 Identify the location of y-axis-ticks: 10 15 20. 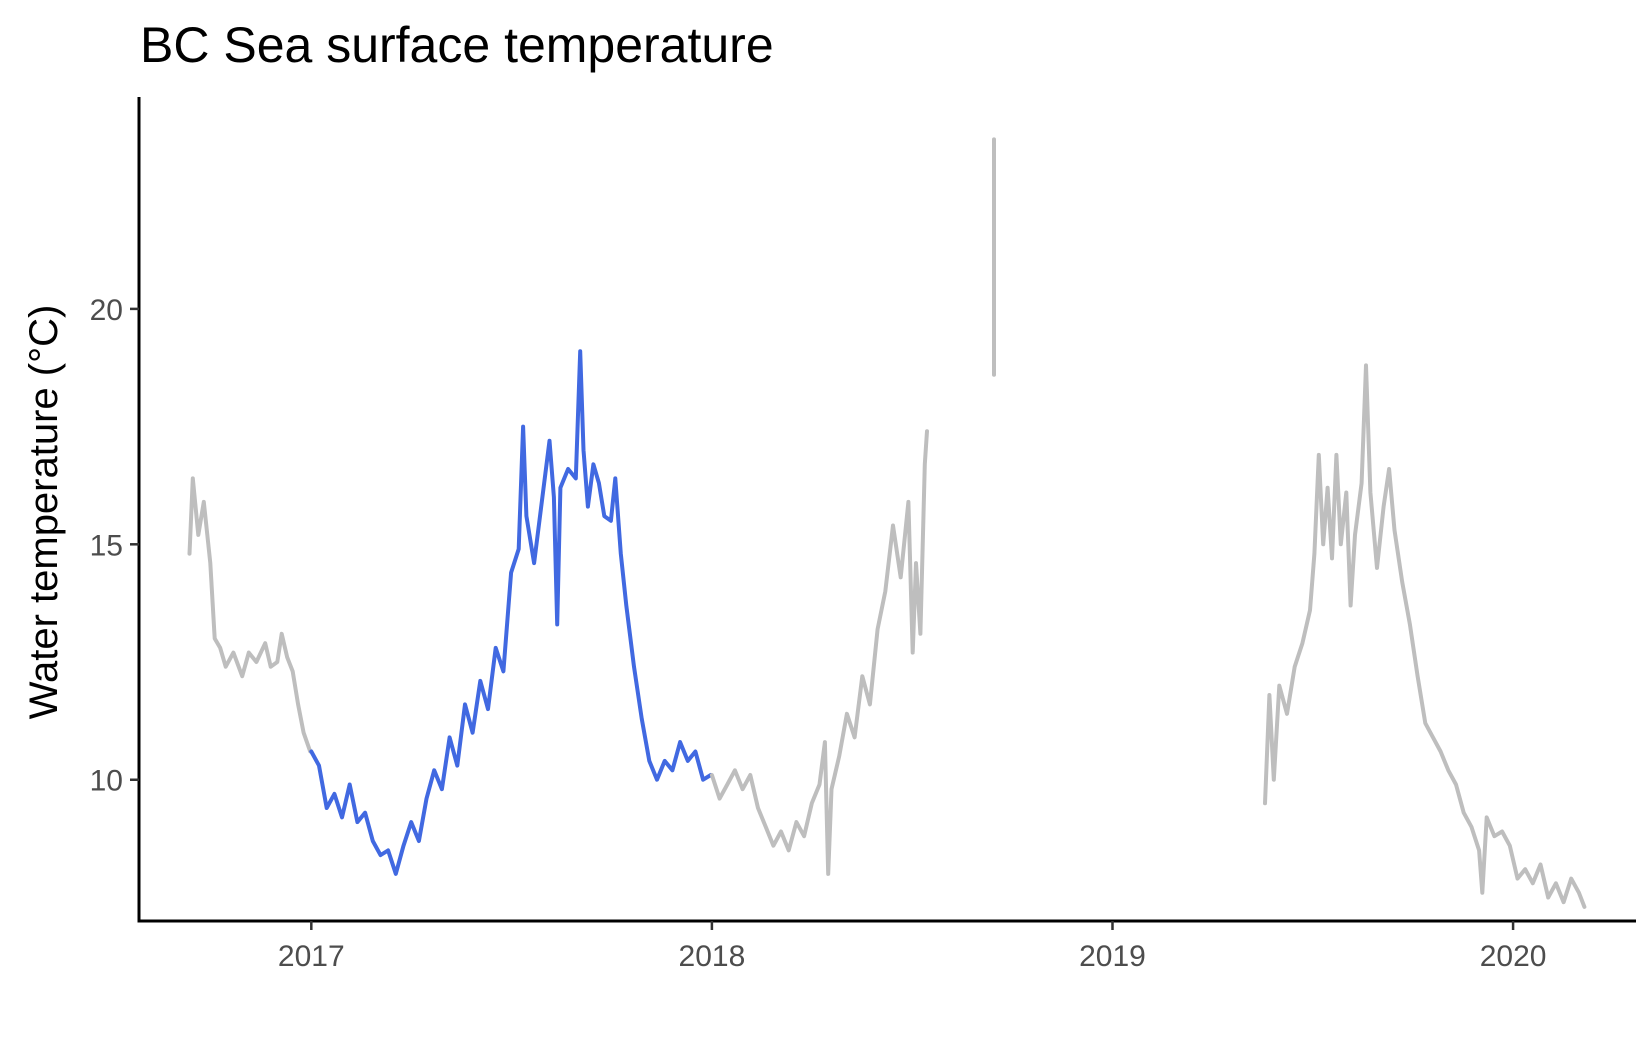
(114, 546).